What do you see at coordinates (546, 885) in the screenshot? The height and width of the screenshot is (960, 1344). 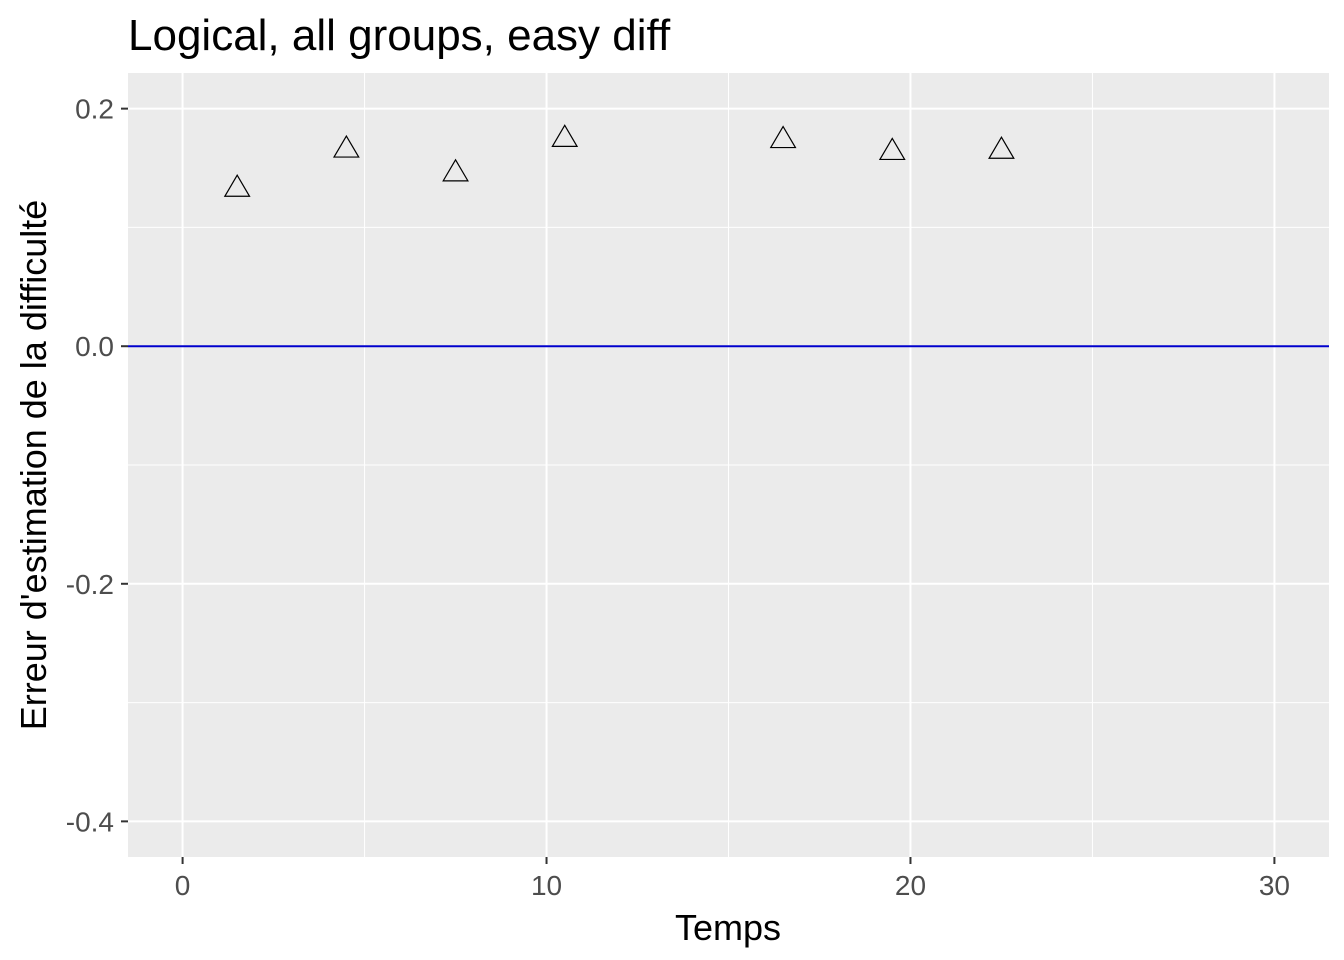 I see `x-tick-label: 10` at bounding box center [546, 885].